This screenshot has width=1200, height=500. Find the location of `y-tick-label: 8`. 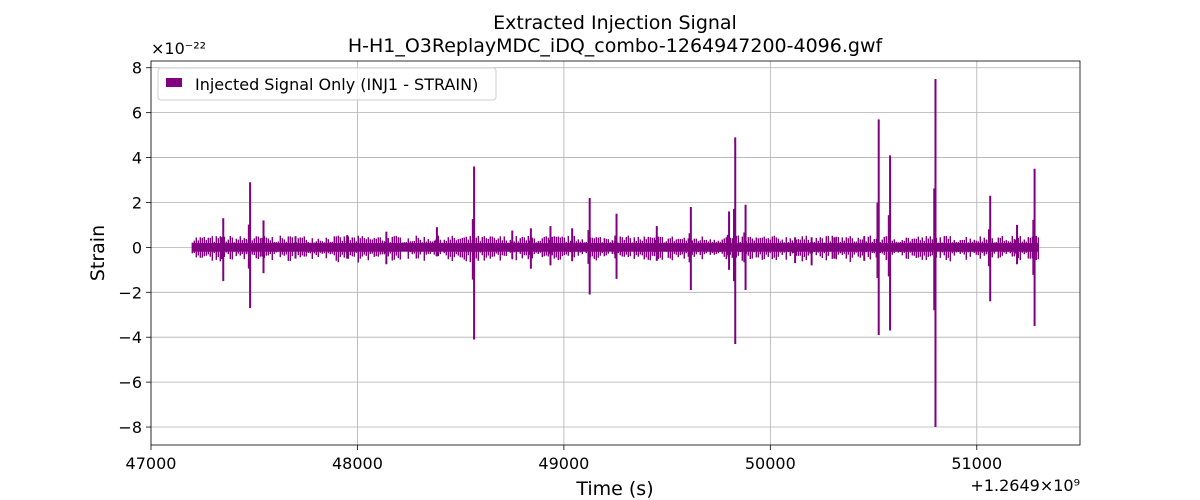

y-tick-label: 8 is located at coordinates (137, 68).